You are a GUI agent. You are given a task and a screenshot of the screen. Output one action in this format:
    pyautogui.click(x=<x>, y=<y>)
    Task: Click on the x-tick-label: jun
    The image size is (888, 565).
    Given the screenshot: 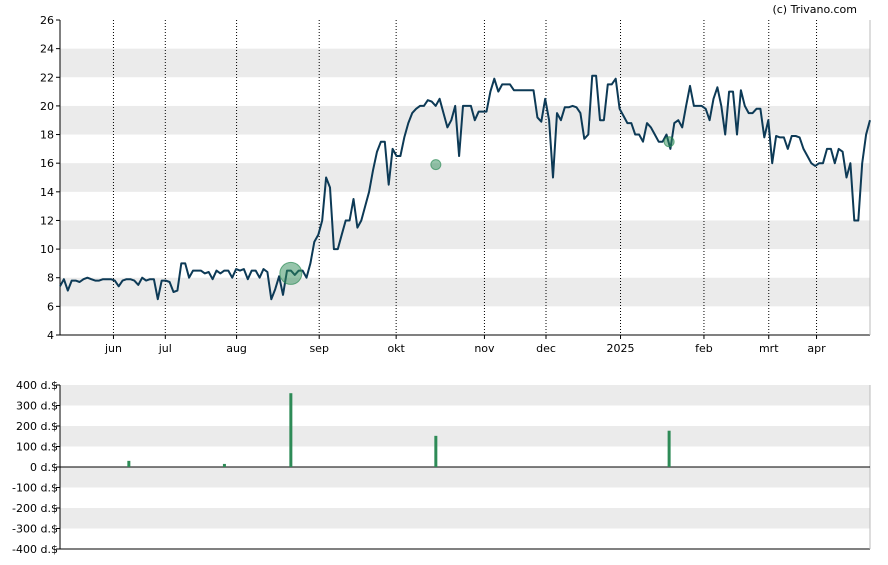 What is the action you would take?
    pyautogui.click(x=113, y=348)
    